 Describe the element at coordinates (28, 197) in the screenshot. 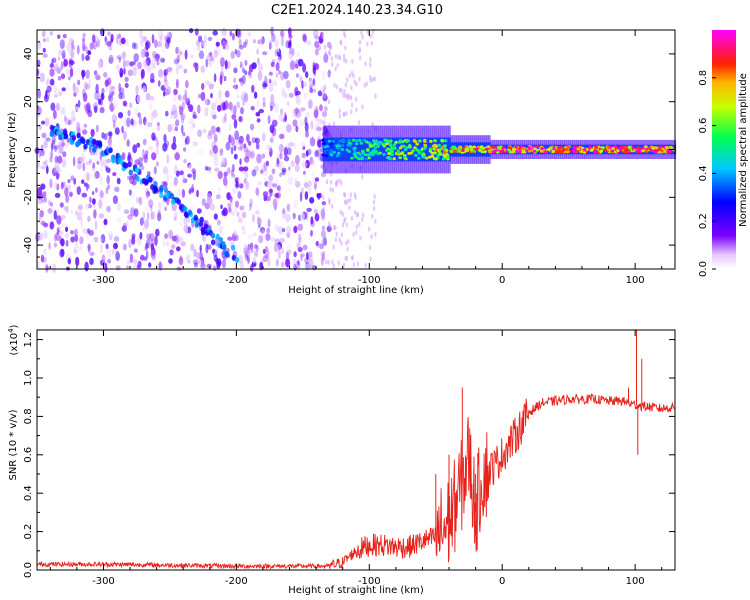

I see `spectrogram-y-tick-label: -20` at that location.